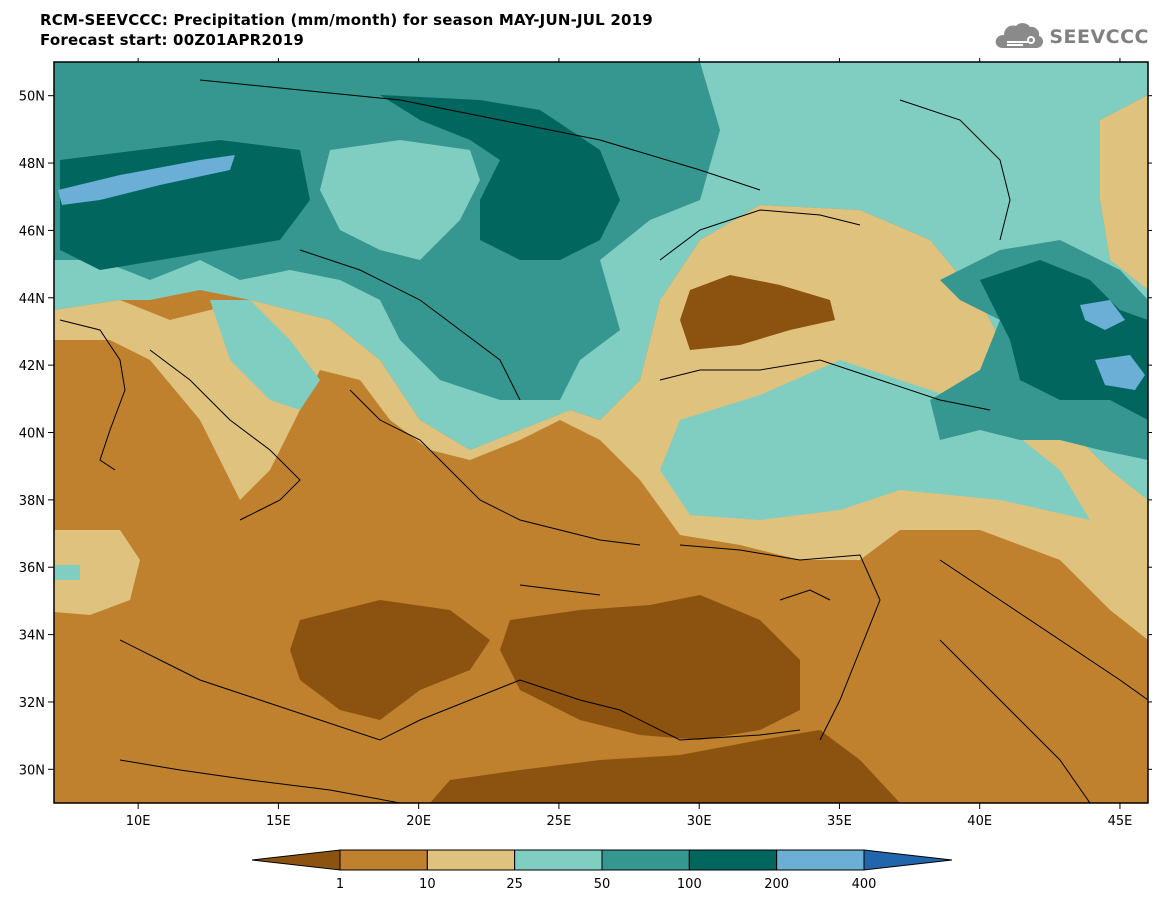 The image size is (1165, 907). I want to click on region-25-50-southwest, so click(97, 572).